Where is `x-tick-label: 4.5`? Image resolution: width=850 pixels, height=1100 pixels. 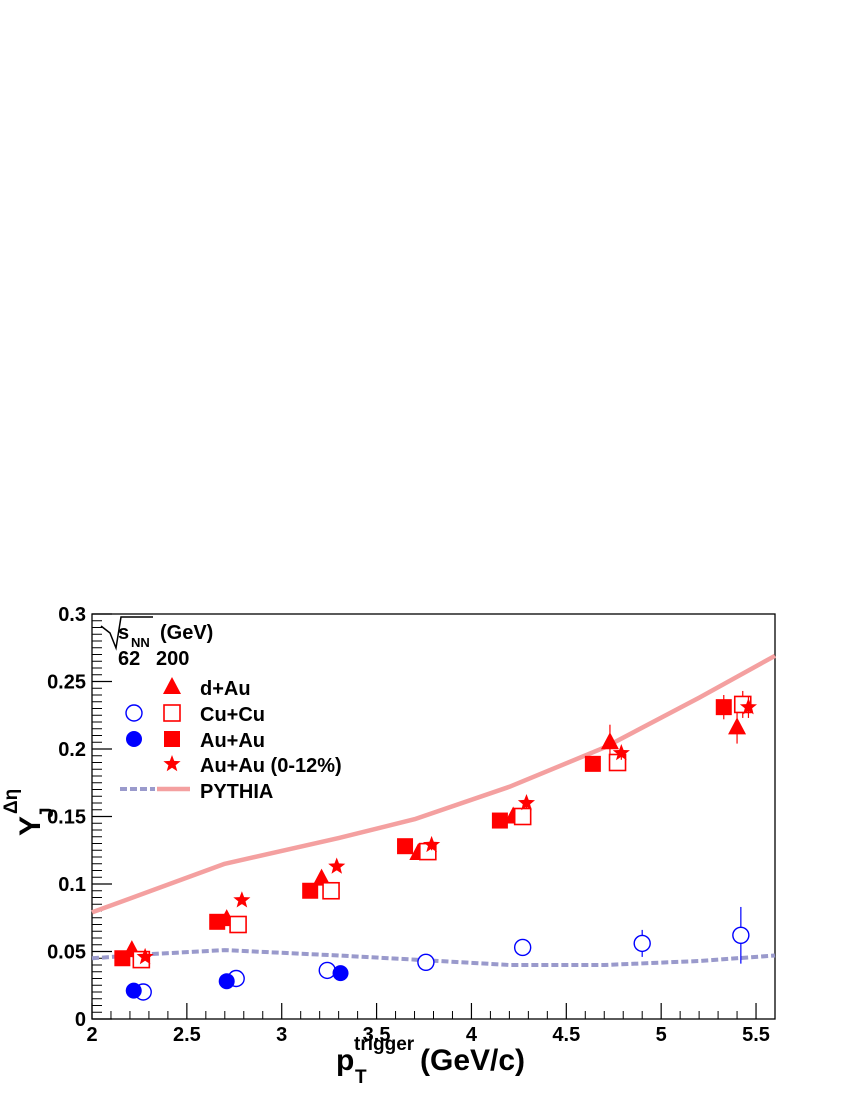
x-tick-label: 4.5 is located at coordinates (566, 1035).